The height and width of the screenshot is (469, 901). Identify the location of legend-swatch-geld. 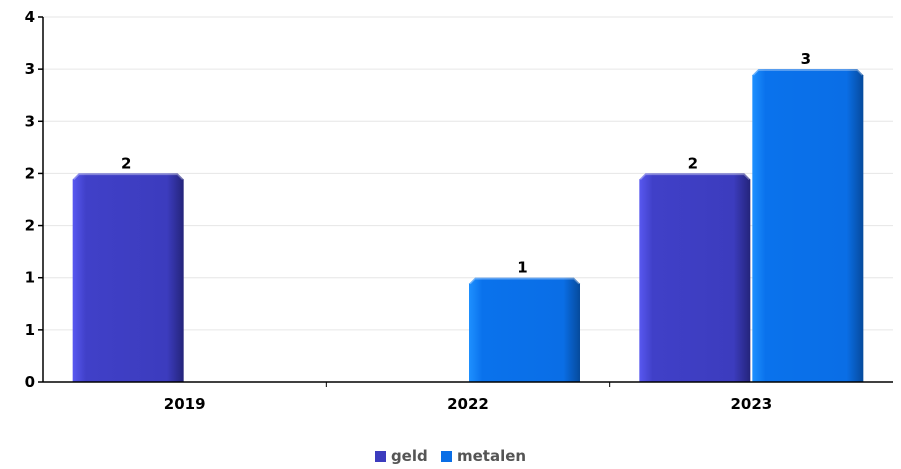
(380, 456).